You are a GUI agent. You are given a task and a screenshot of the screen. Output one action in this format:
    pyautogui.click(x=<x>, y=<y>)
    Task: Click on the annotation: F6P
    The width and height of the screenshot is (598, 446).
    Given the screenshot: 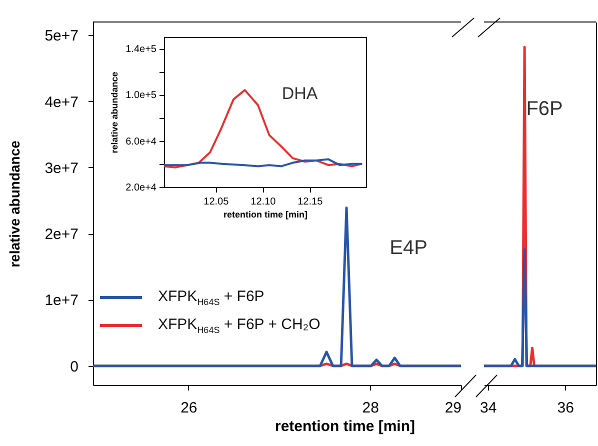 What is the action you would take?
    pyautogui.click(x=544, y=109)
    